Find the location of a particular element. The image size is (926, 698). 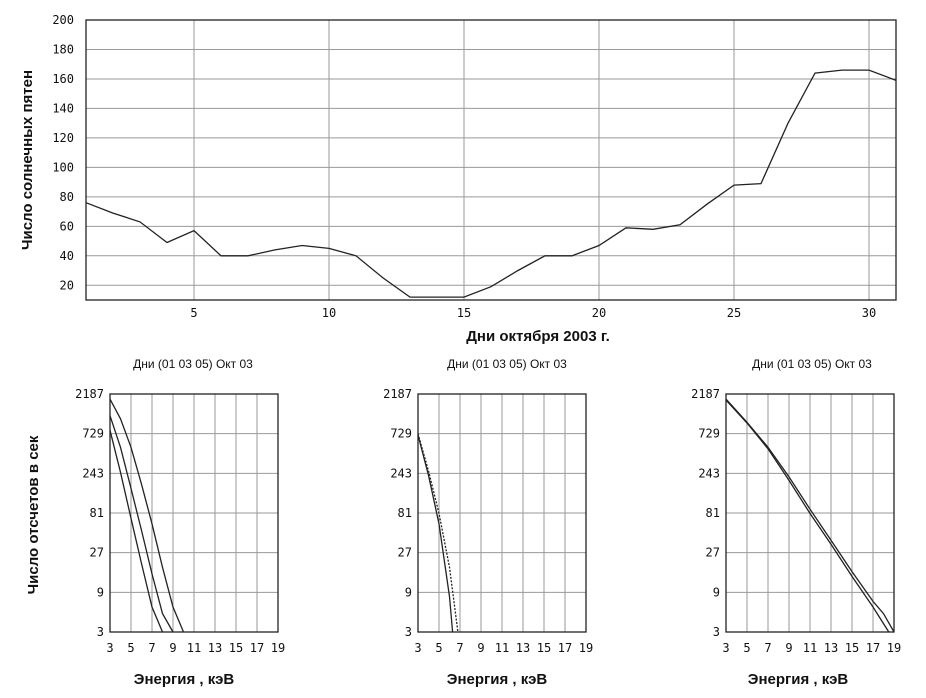

spectrum-3-y-tick-label: 2187 is located at coordinates (705, 394).